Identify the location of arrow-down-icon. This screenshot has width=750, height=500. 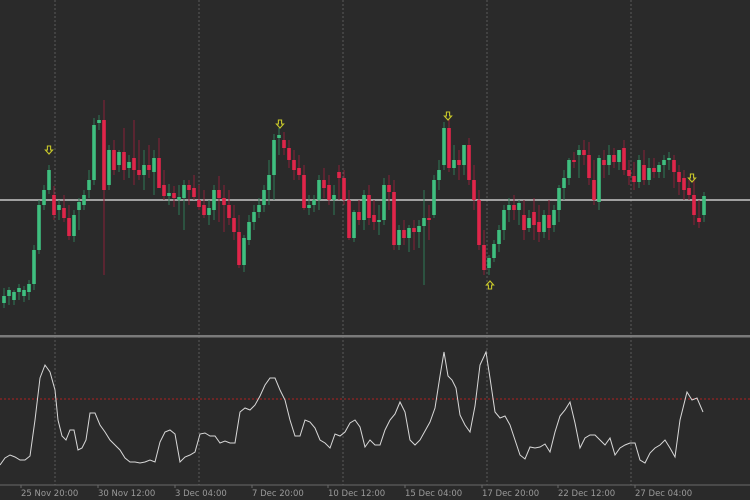
(448, 116).